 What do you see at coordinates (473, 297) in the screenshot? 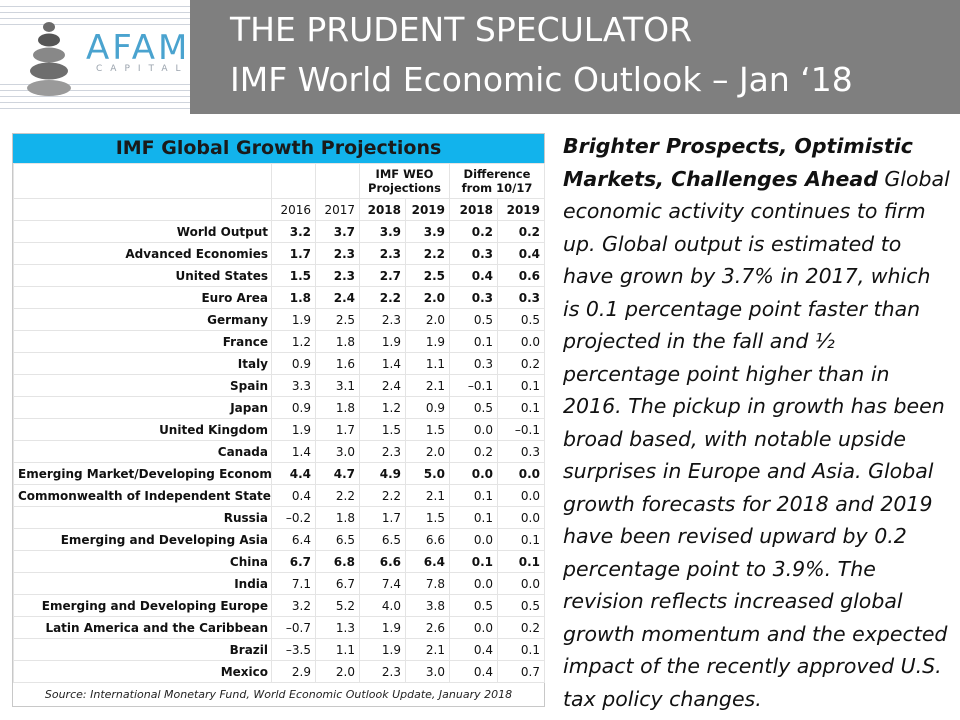
I see `table-cell: 0.3` at bounding box center [473, 297].